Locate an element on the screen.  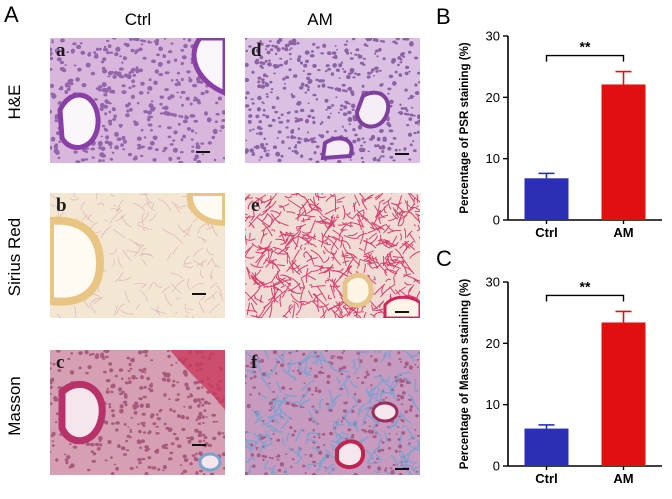
micrograph-sirius-ctrl-image is located at coordinates (137, 255).